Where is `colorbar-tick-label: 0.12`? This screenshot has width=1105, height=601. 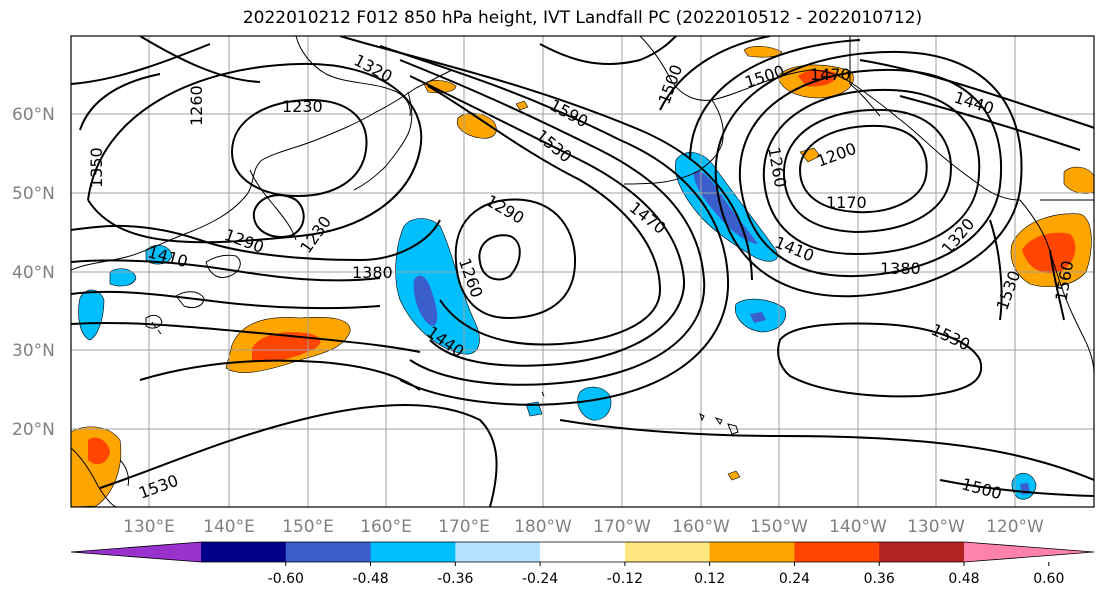
colorbar-tick-label: 0.12 is located at coordinates (709, 579).